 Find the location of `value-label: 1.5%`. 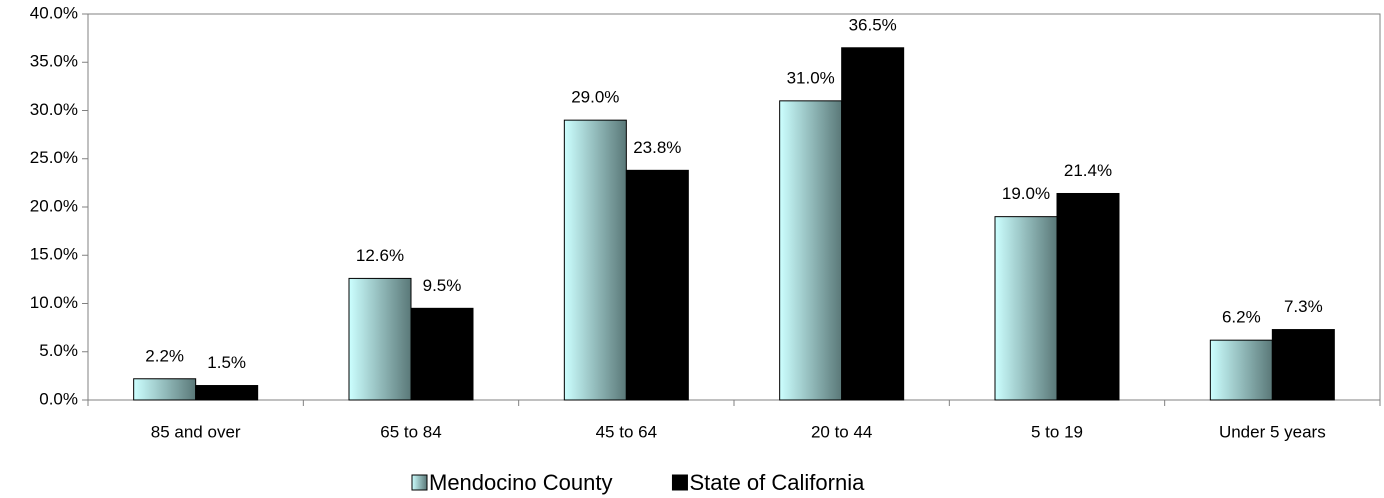

value-label: 1.5% is located at coordinates (226, 362).